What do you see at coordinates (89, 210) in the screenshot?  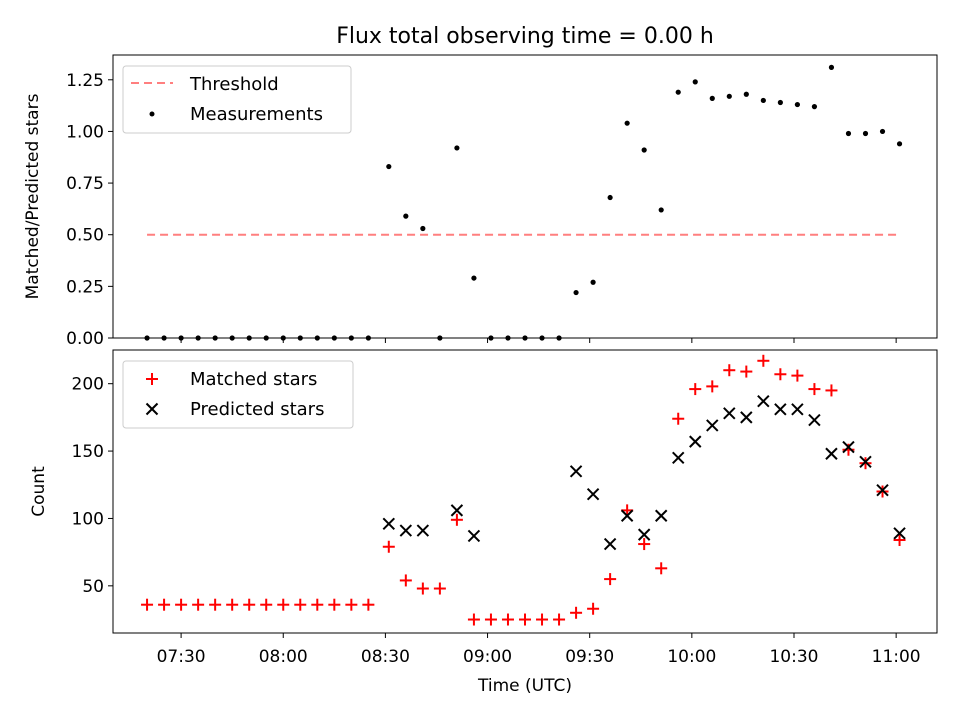 I see `top-y-ticks: 0.00 0.25 0.50 0.75 1.00 1.25` at bounding box center [89, 210].